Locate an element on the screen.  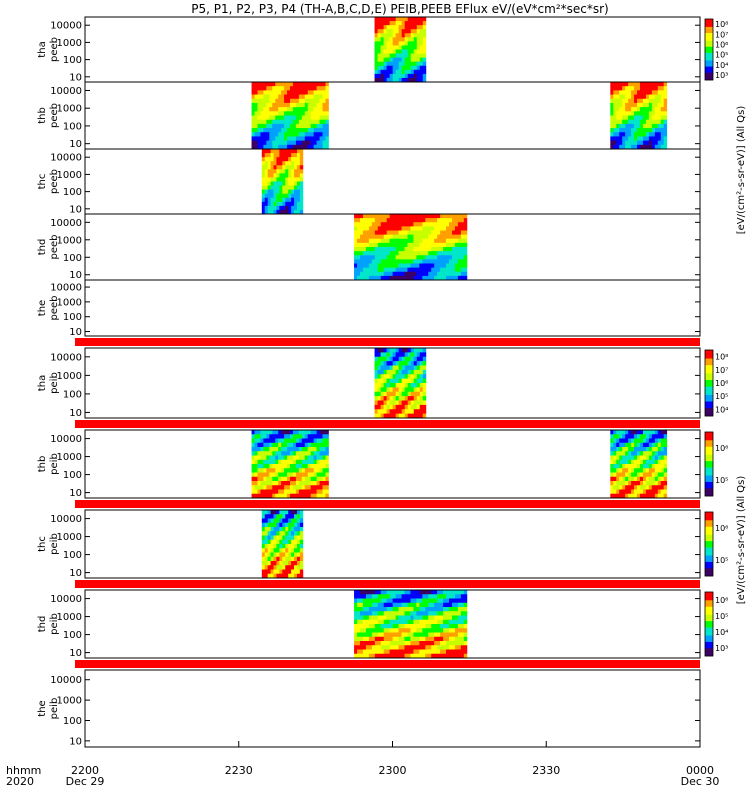
panel-label-product: peib is located at coordinates (54, 544).